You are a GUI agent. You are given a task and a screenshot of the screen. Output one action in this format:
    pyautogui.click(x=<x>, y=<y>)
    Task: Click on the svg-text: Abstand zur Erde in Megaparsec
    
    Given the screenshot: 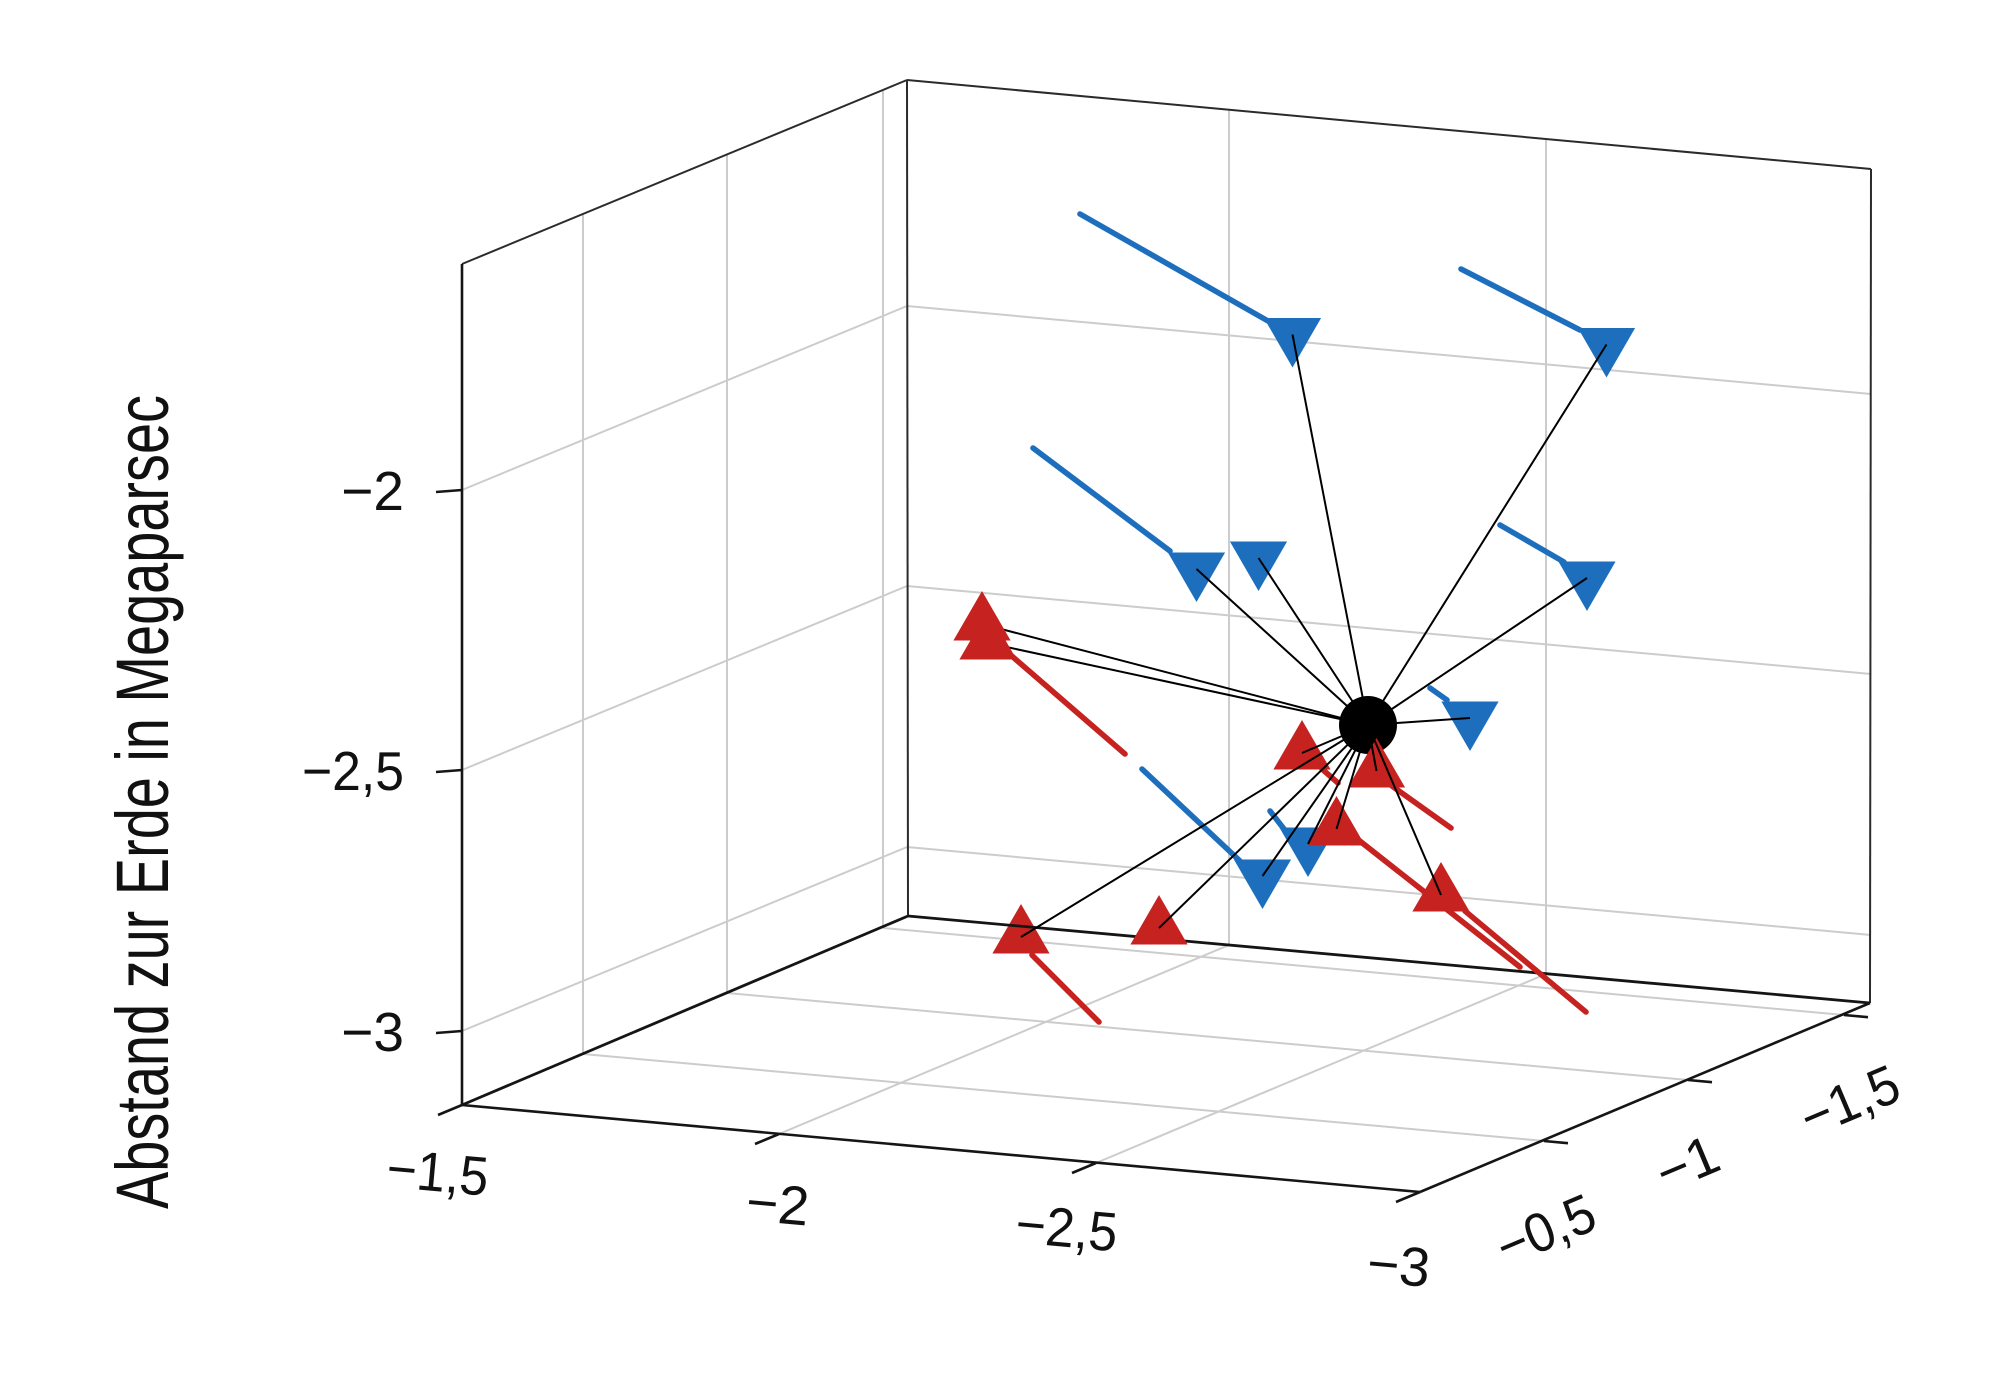 What is the action you would take?
    pyautogui.click(x=142, y=802)
    